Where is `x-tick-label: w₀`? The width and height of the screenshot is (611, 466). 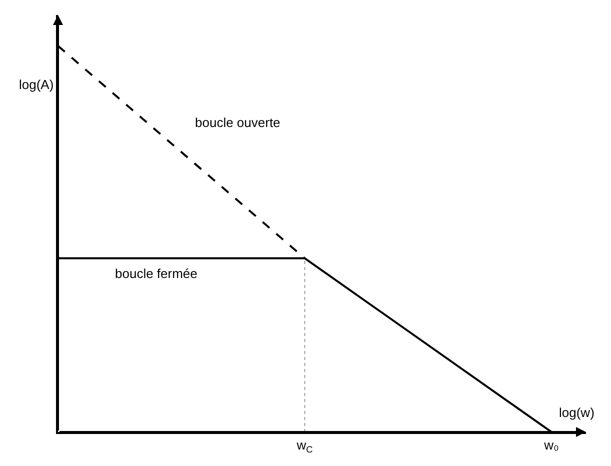 x-tick-label: w₀ is located at coordinates (551, 445).